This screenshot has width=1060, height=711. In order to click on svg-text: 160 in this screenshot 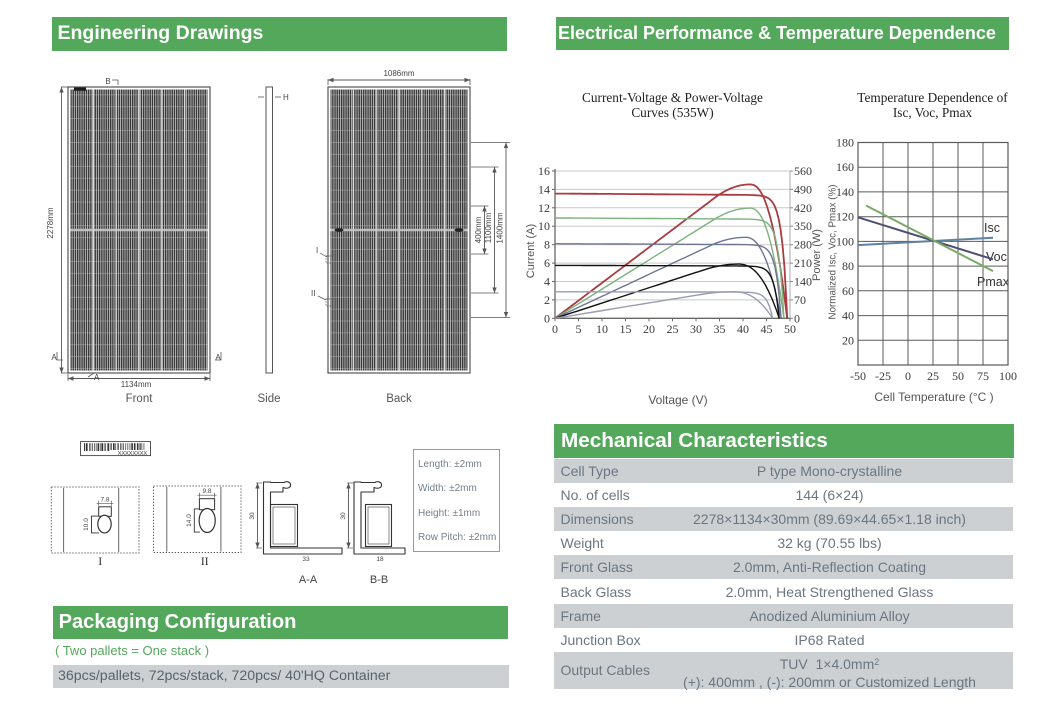, I will do `click(845, 167)`.